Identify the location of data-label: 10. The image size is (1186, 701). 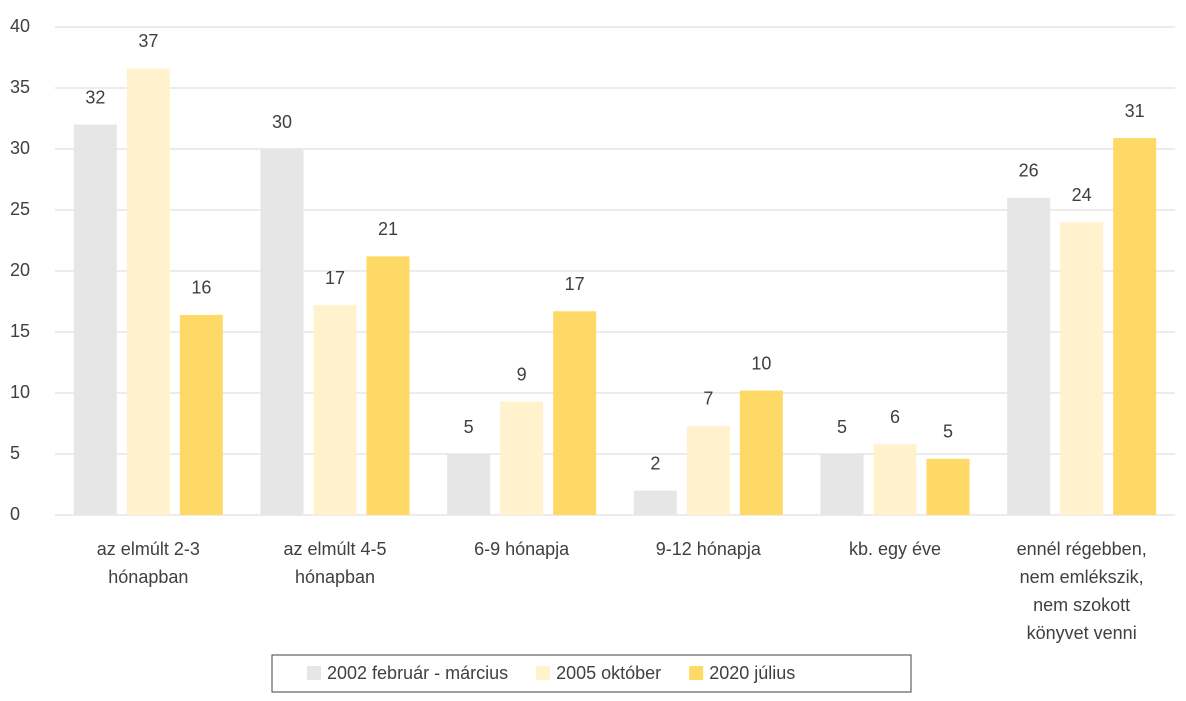
(761, 363).